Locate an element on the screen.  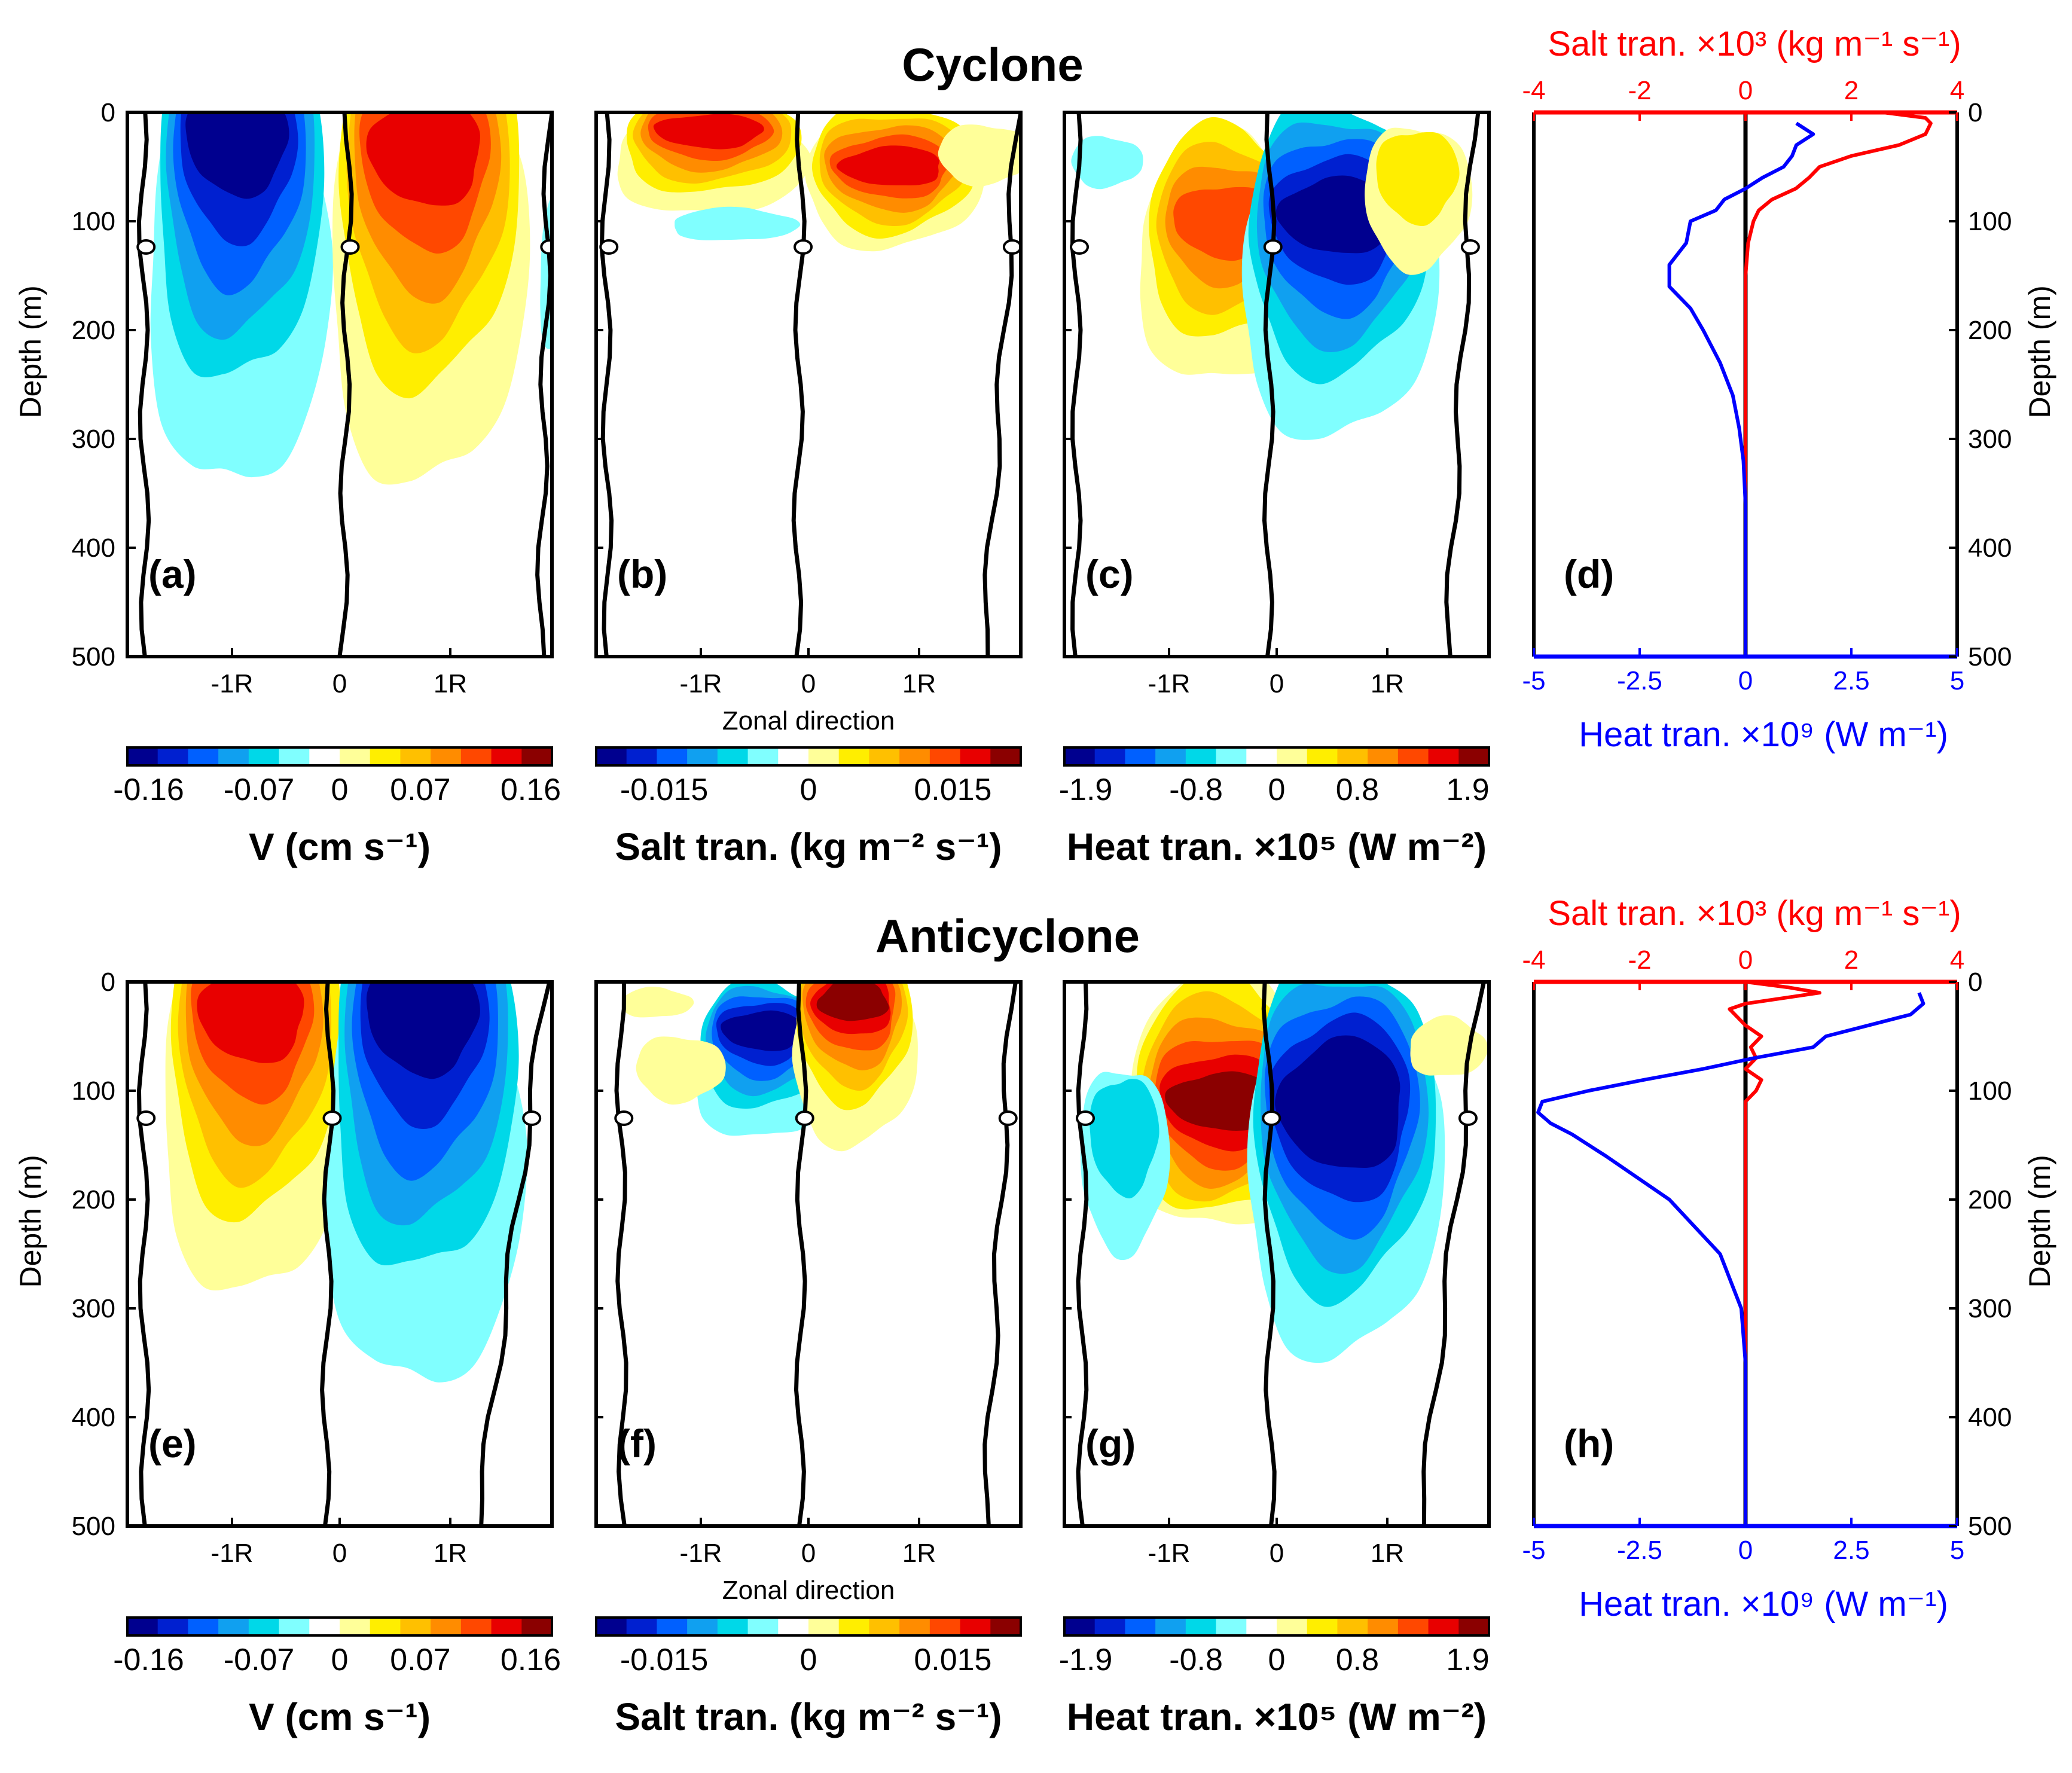
depth-tick-label: 300 is located at coordinates (1990, 1308).